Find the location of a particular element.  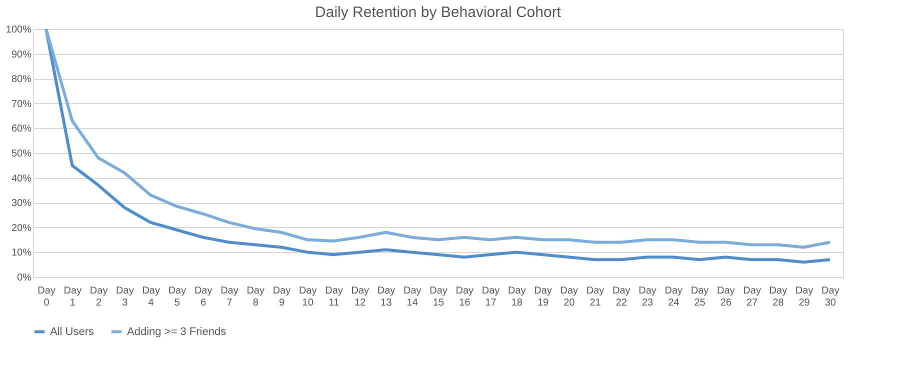

x-tick-label: Day 12 is located at coordinates (360, 297).